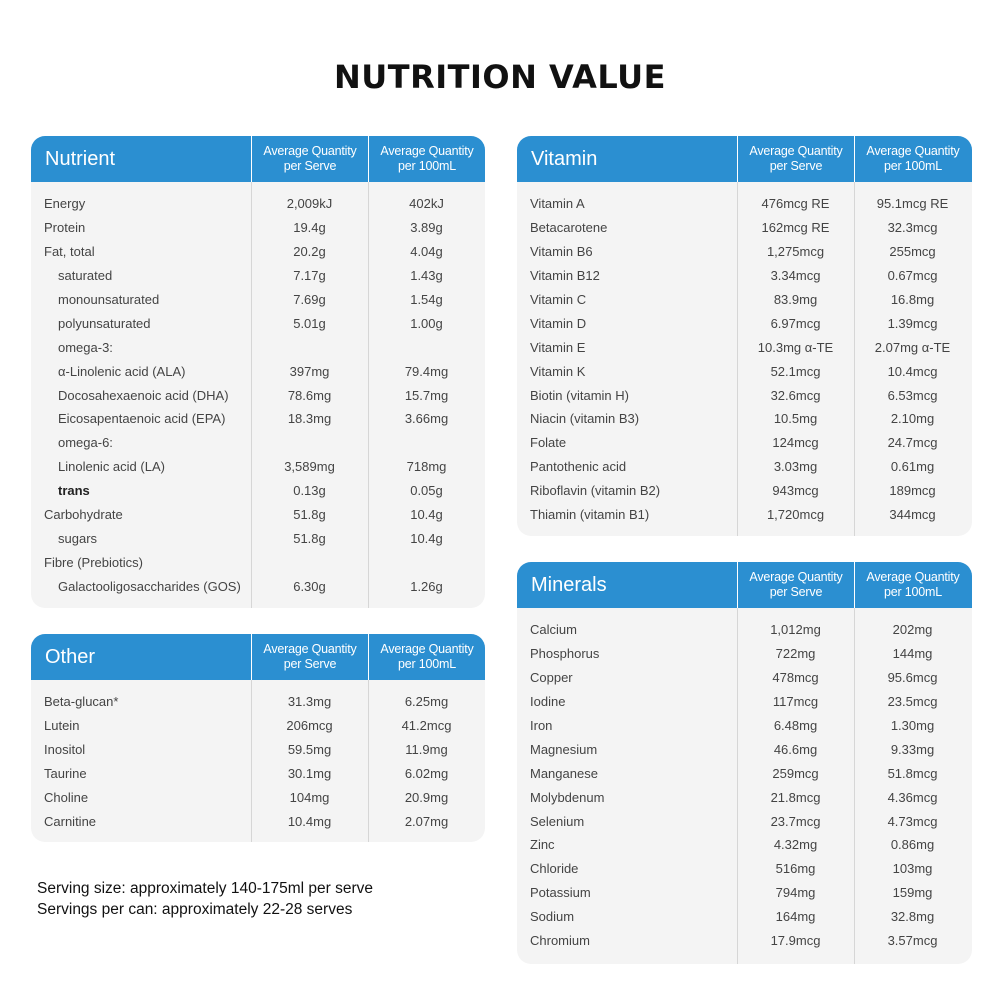  Describe the element at coordinates (557, 821) in the screenshot. I see `nutrient-name: Selenium` at that location.